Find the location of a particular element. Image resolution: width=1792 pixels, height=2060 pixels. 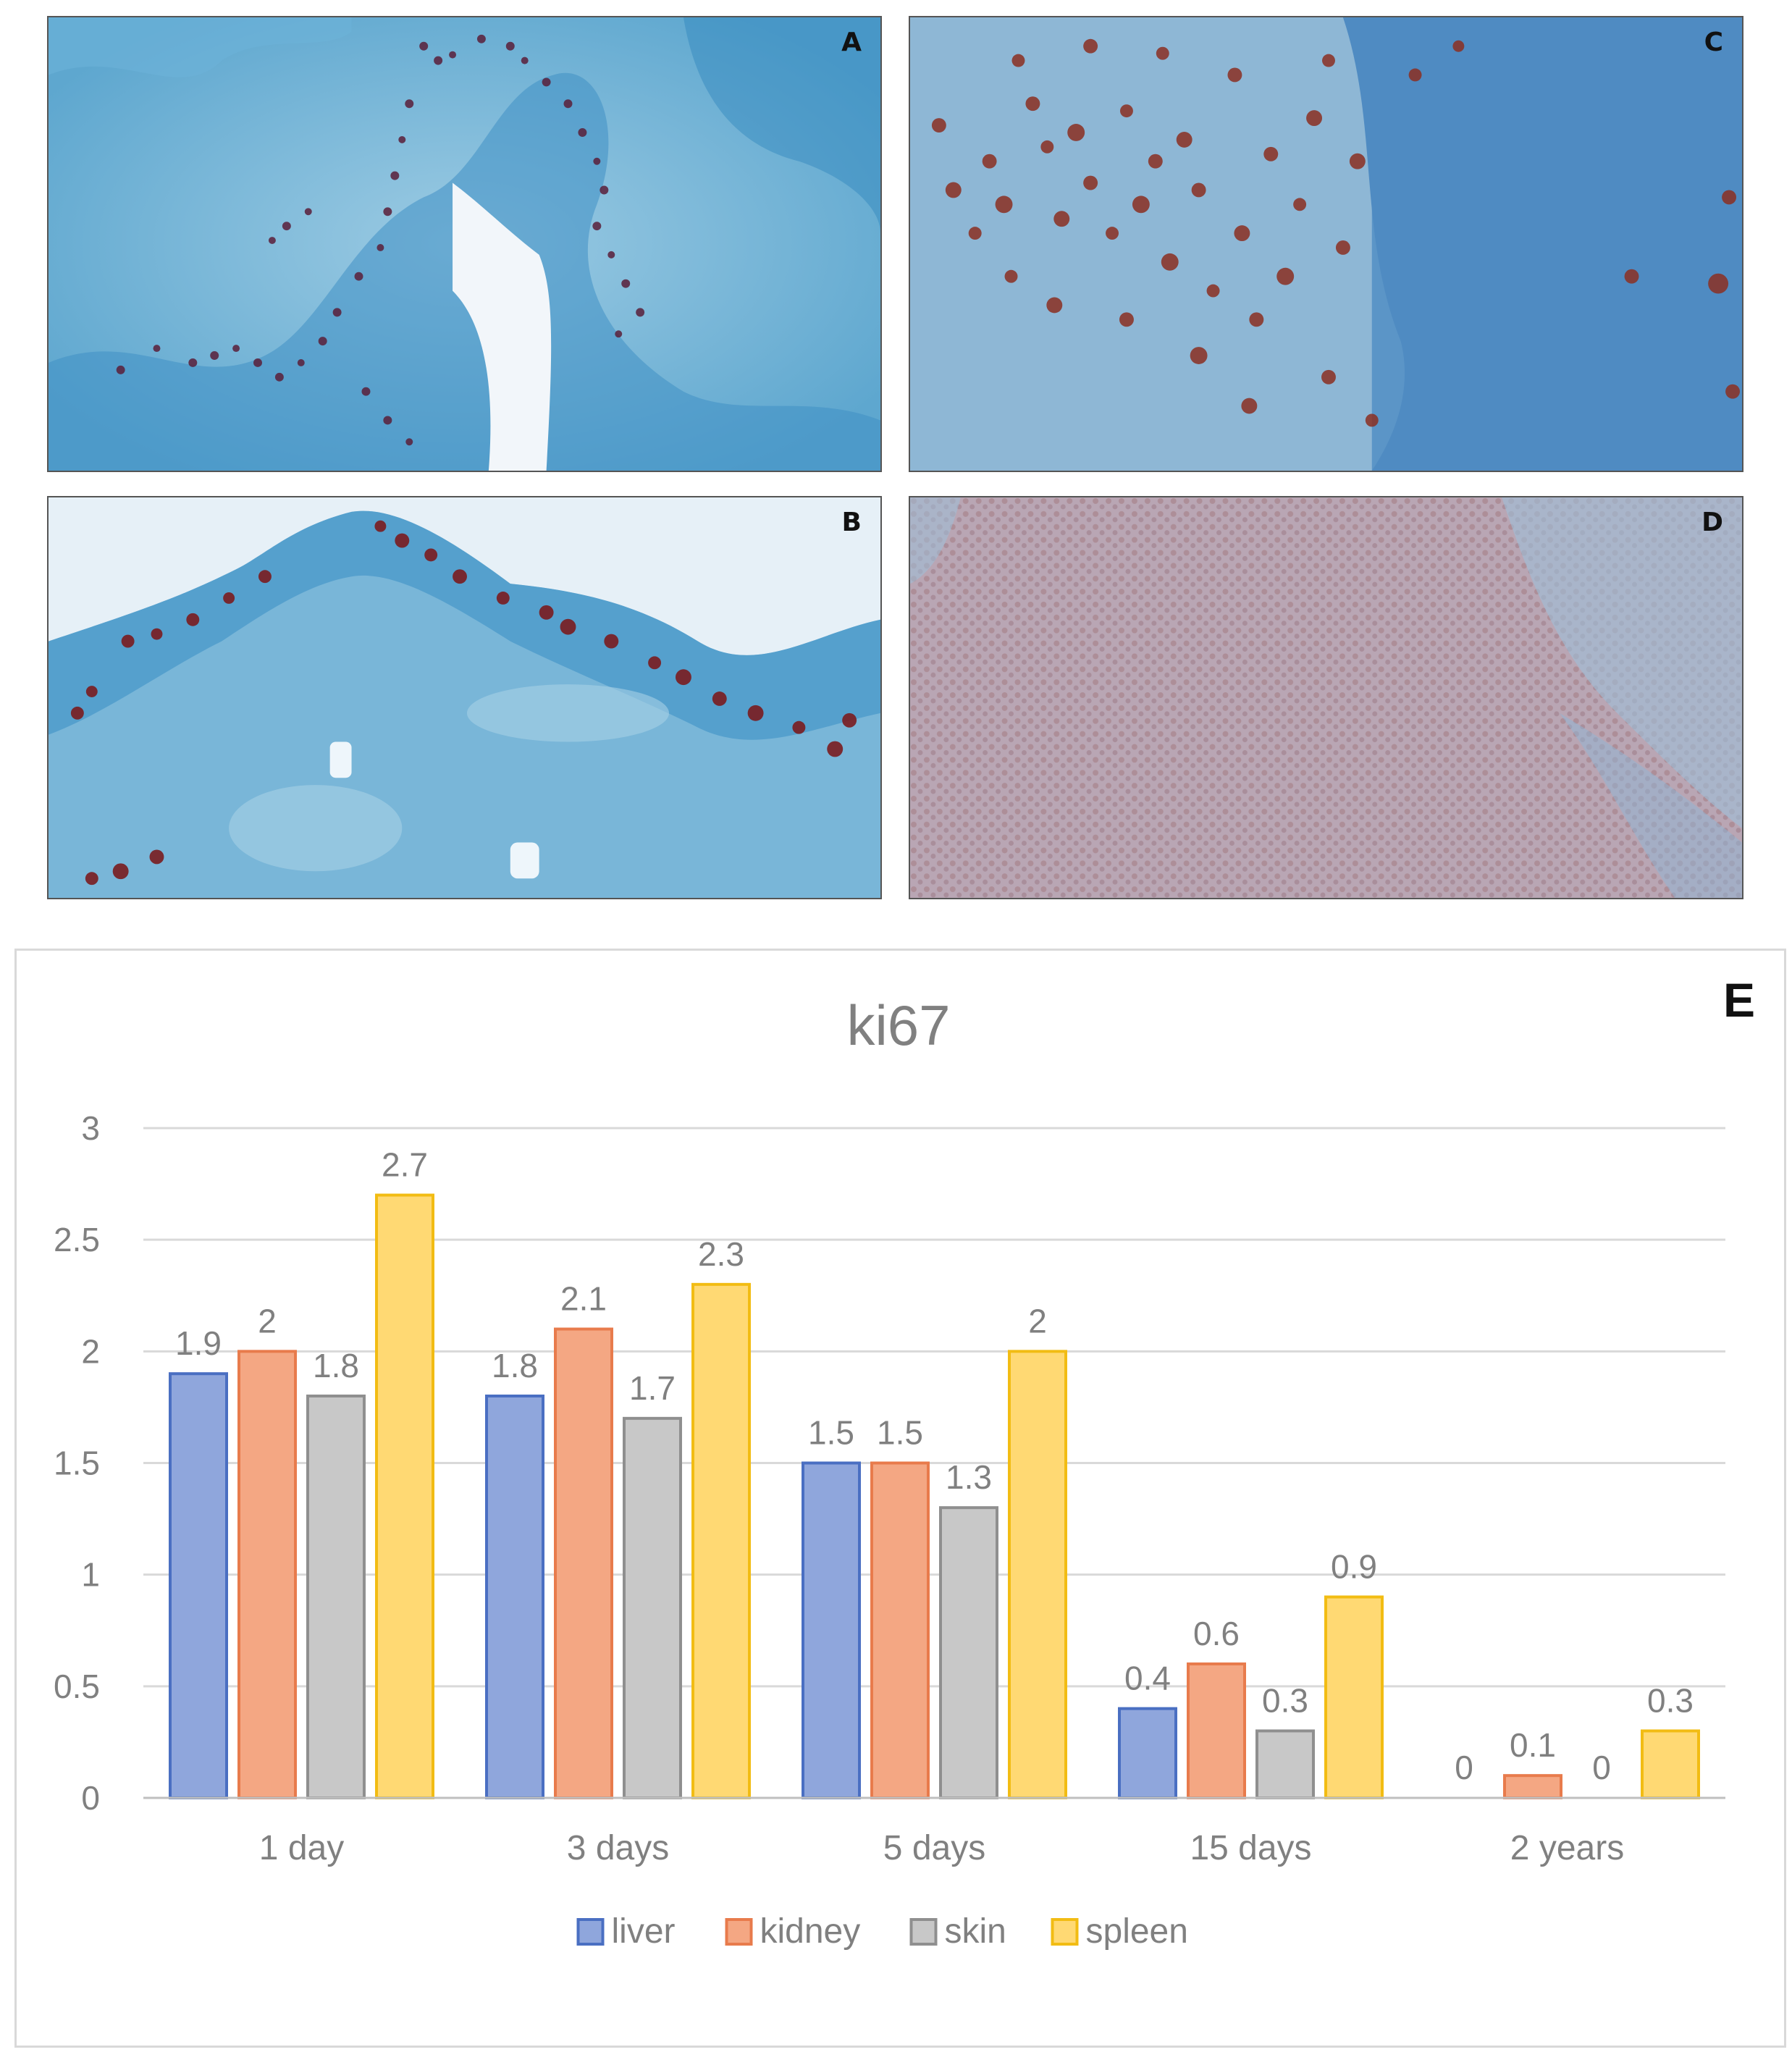

data-label-kidney: 0.1 is located at coordinates (1533, 1745).